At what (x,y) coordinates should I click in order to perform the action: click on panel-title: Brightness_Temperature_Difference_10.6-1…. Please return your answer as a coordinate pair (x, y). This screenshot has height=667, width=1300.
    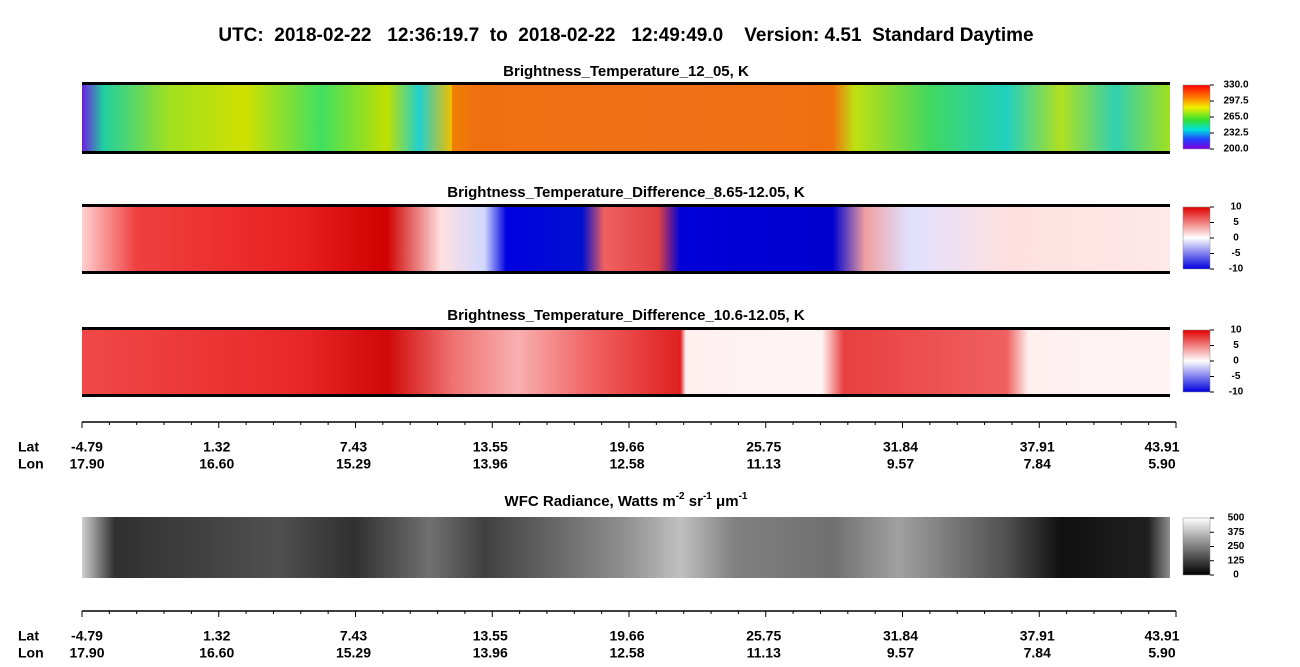
    Looking at the image, I should click on (626, 315).